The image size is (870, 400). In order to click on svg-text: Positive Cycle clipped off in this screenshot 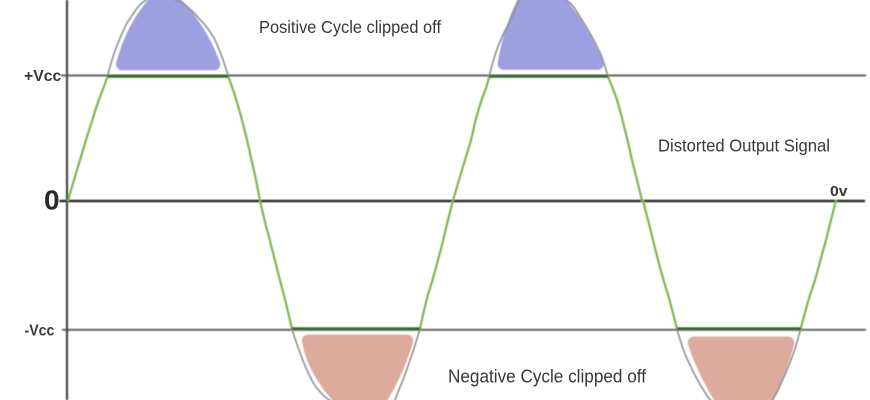, I will do `click(350, 27)`.